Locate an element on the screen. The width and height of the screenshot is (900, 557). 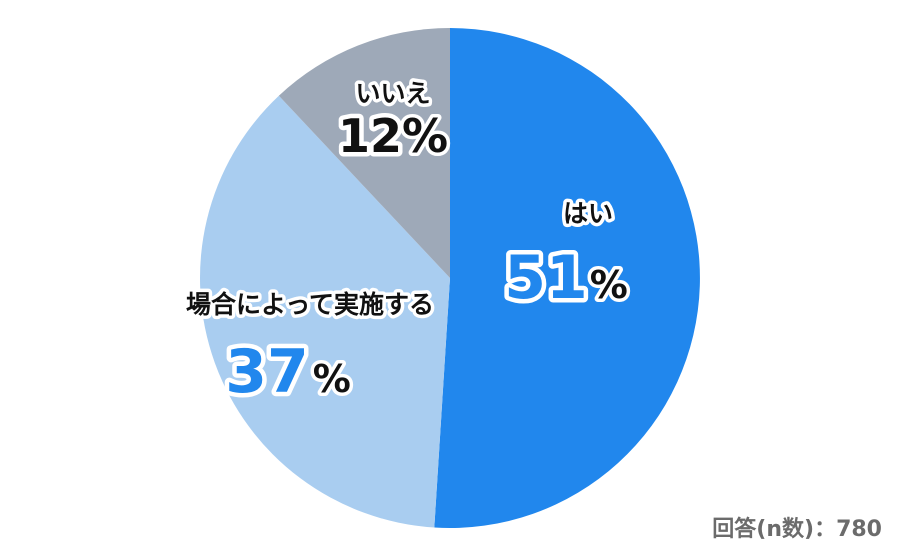
slice-value-label: 37% is located at coordinates (288, 372).